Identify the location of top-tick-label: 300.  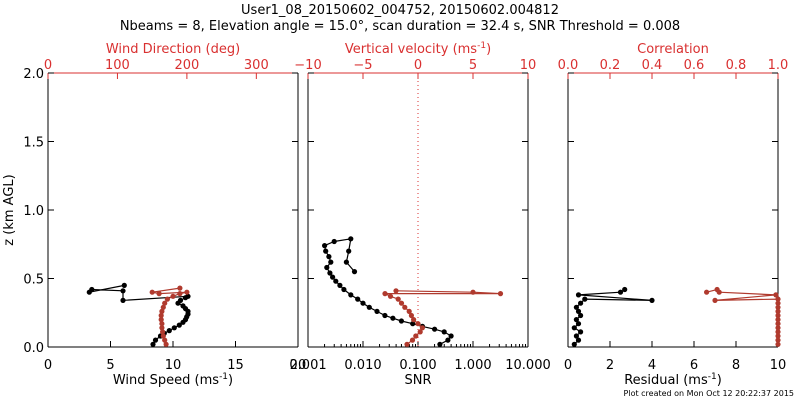
(256, 65).